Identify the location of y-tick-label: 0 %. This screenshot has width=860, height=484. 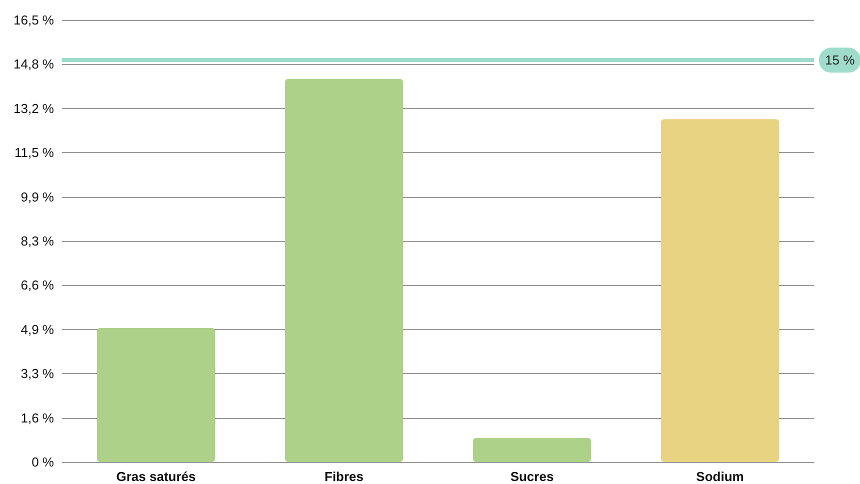
(43, 462).